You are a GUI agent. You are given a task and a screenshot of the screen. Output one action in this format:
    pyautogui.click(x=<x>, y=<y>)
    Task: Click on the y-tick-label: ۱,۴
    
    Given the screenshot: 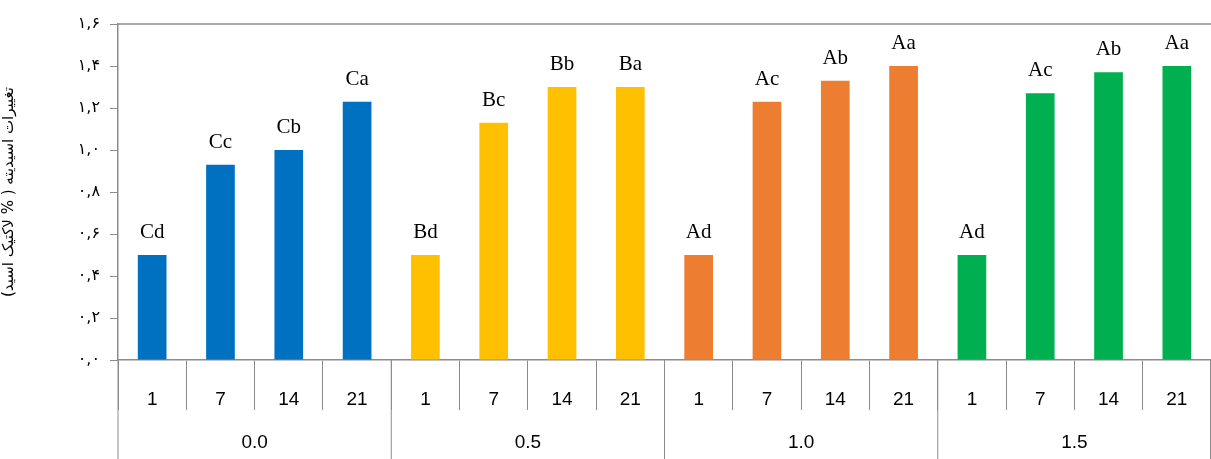 What is the action you would take?
    pyautogui.click(x=88, y=65)
    